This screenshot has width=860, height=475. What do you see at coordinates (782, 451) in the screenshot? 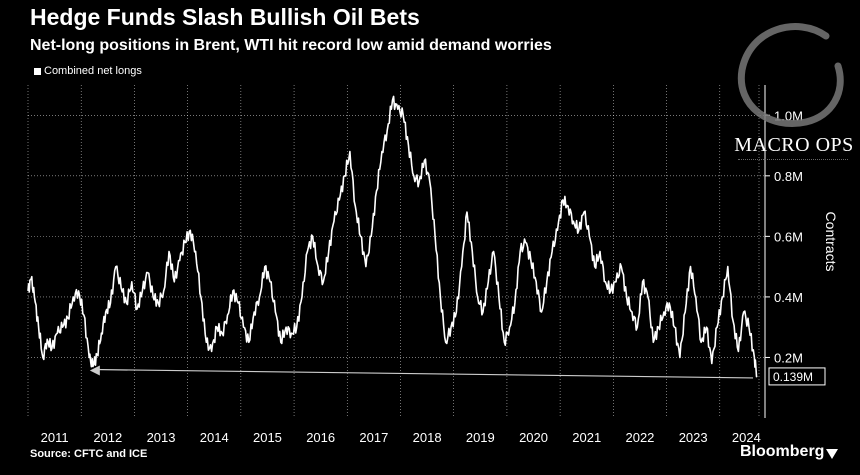
I see `bloomberg-logo: Bloomberg` at bounding box center [782, 451].